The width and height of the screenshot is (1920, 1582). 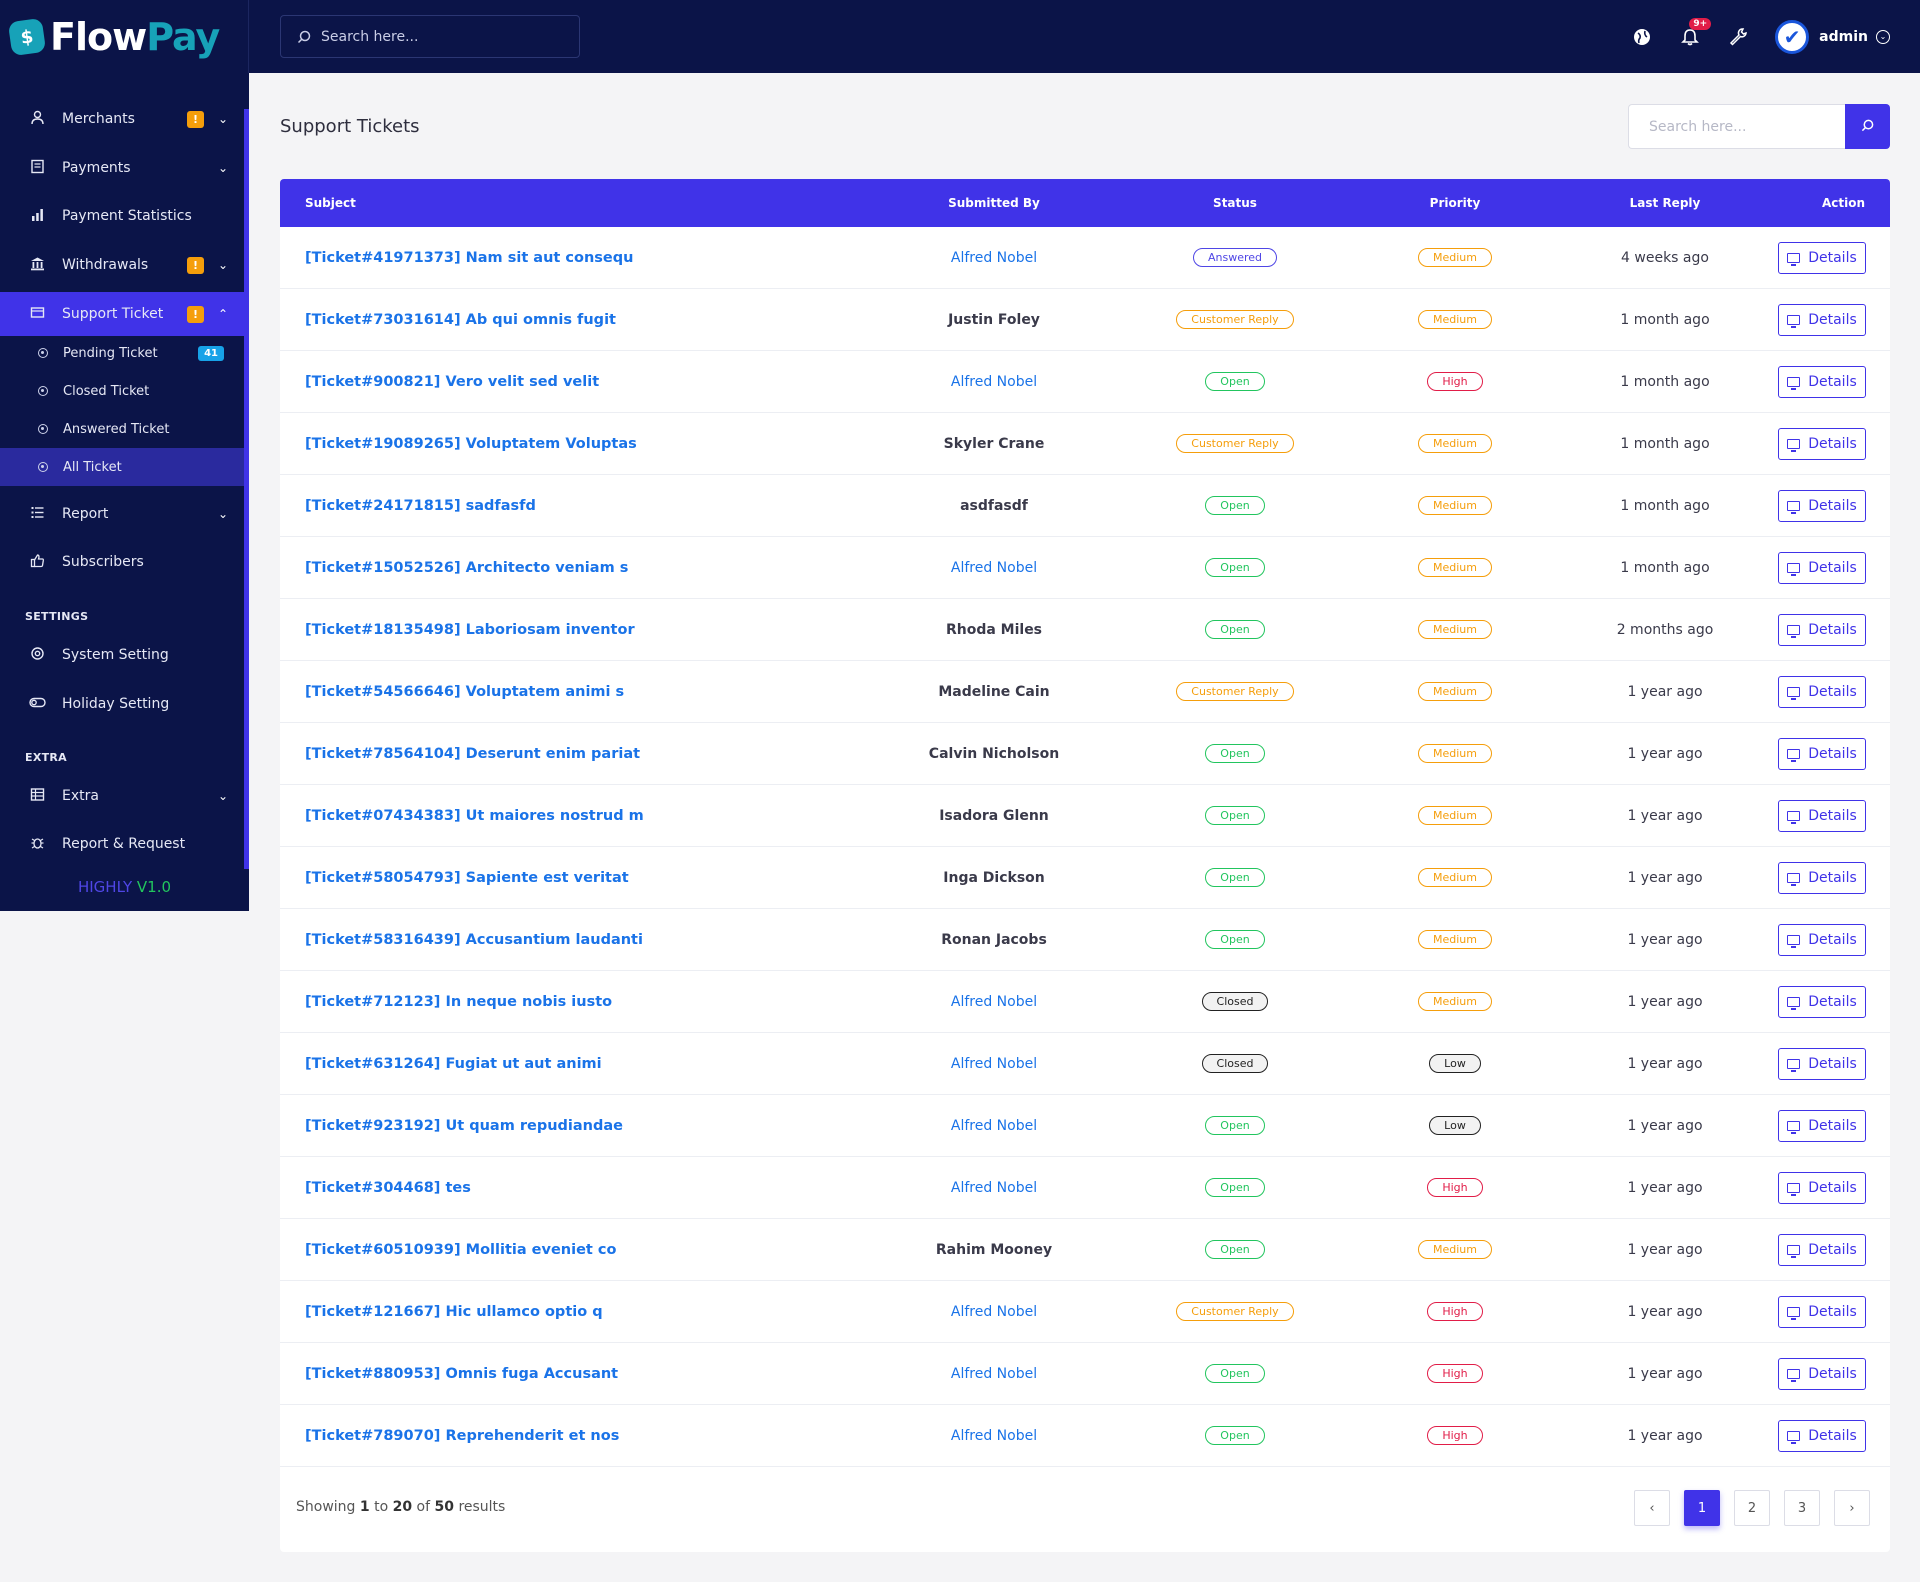 I want to click on details-label: Details, so click(x=1832, y=939).